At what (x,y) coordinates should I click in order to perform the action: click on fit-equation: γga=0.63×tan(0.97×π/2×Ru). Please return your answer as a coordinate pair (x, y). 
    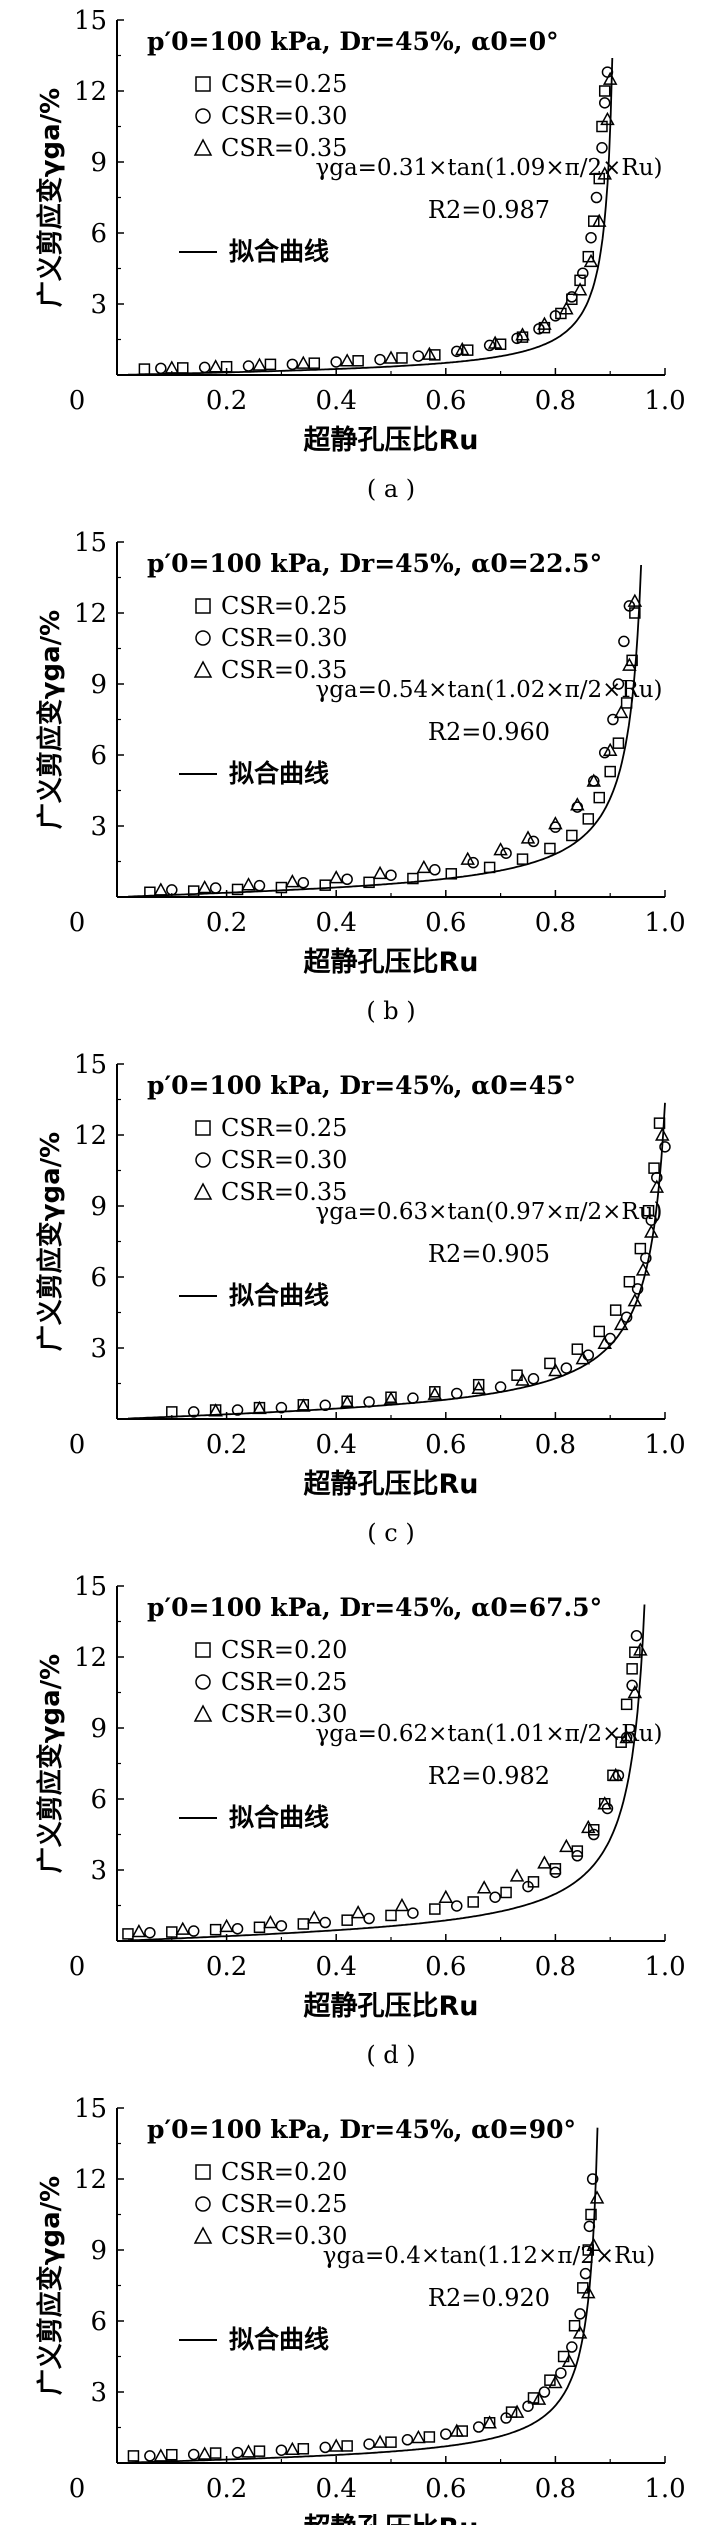
    Looking at the image, I should click on (488, 1212).